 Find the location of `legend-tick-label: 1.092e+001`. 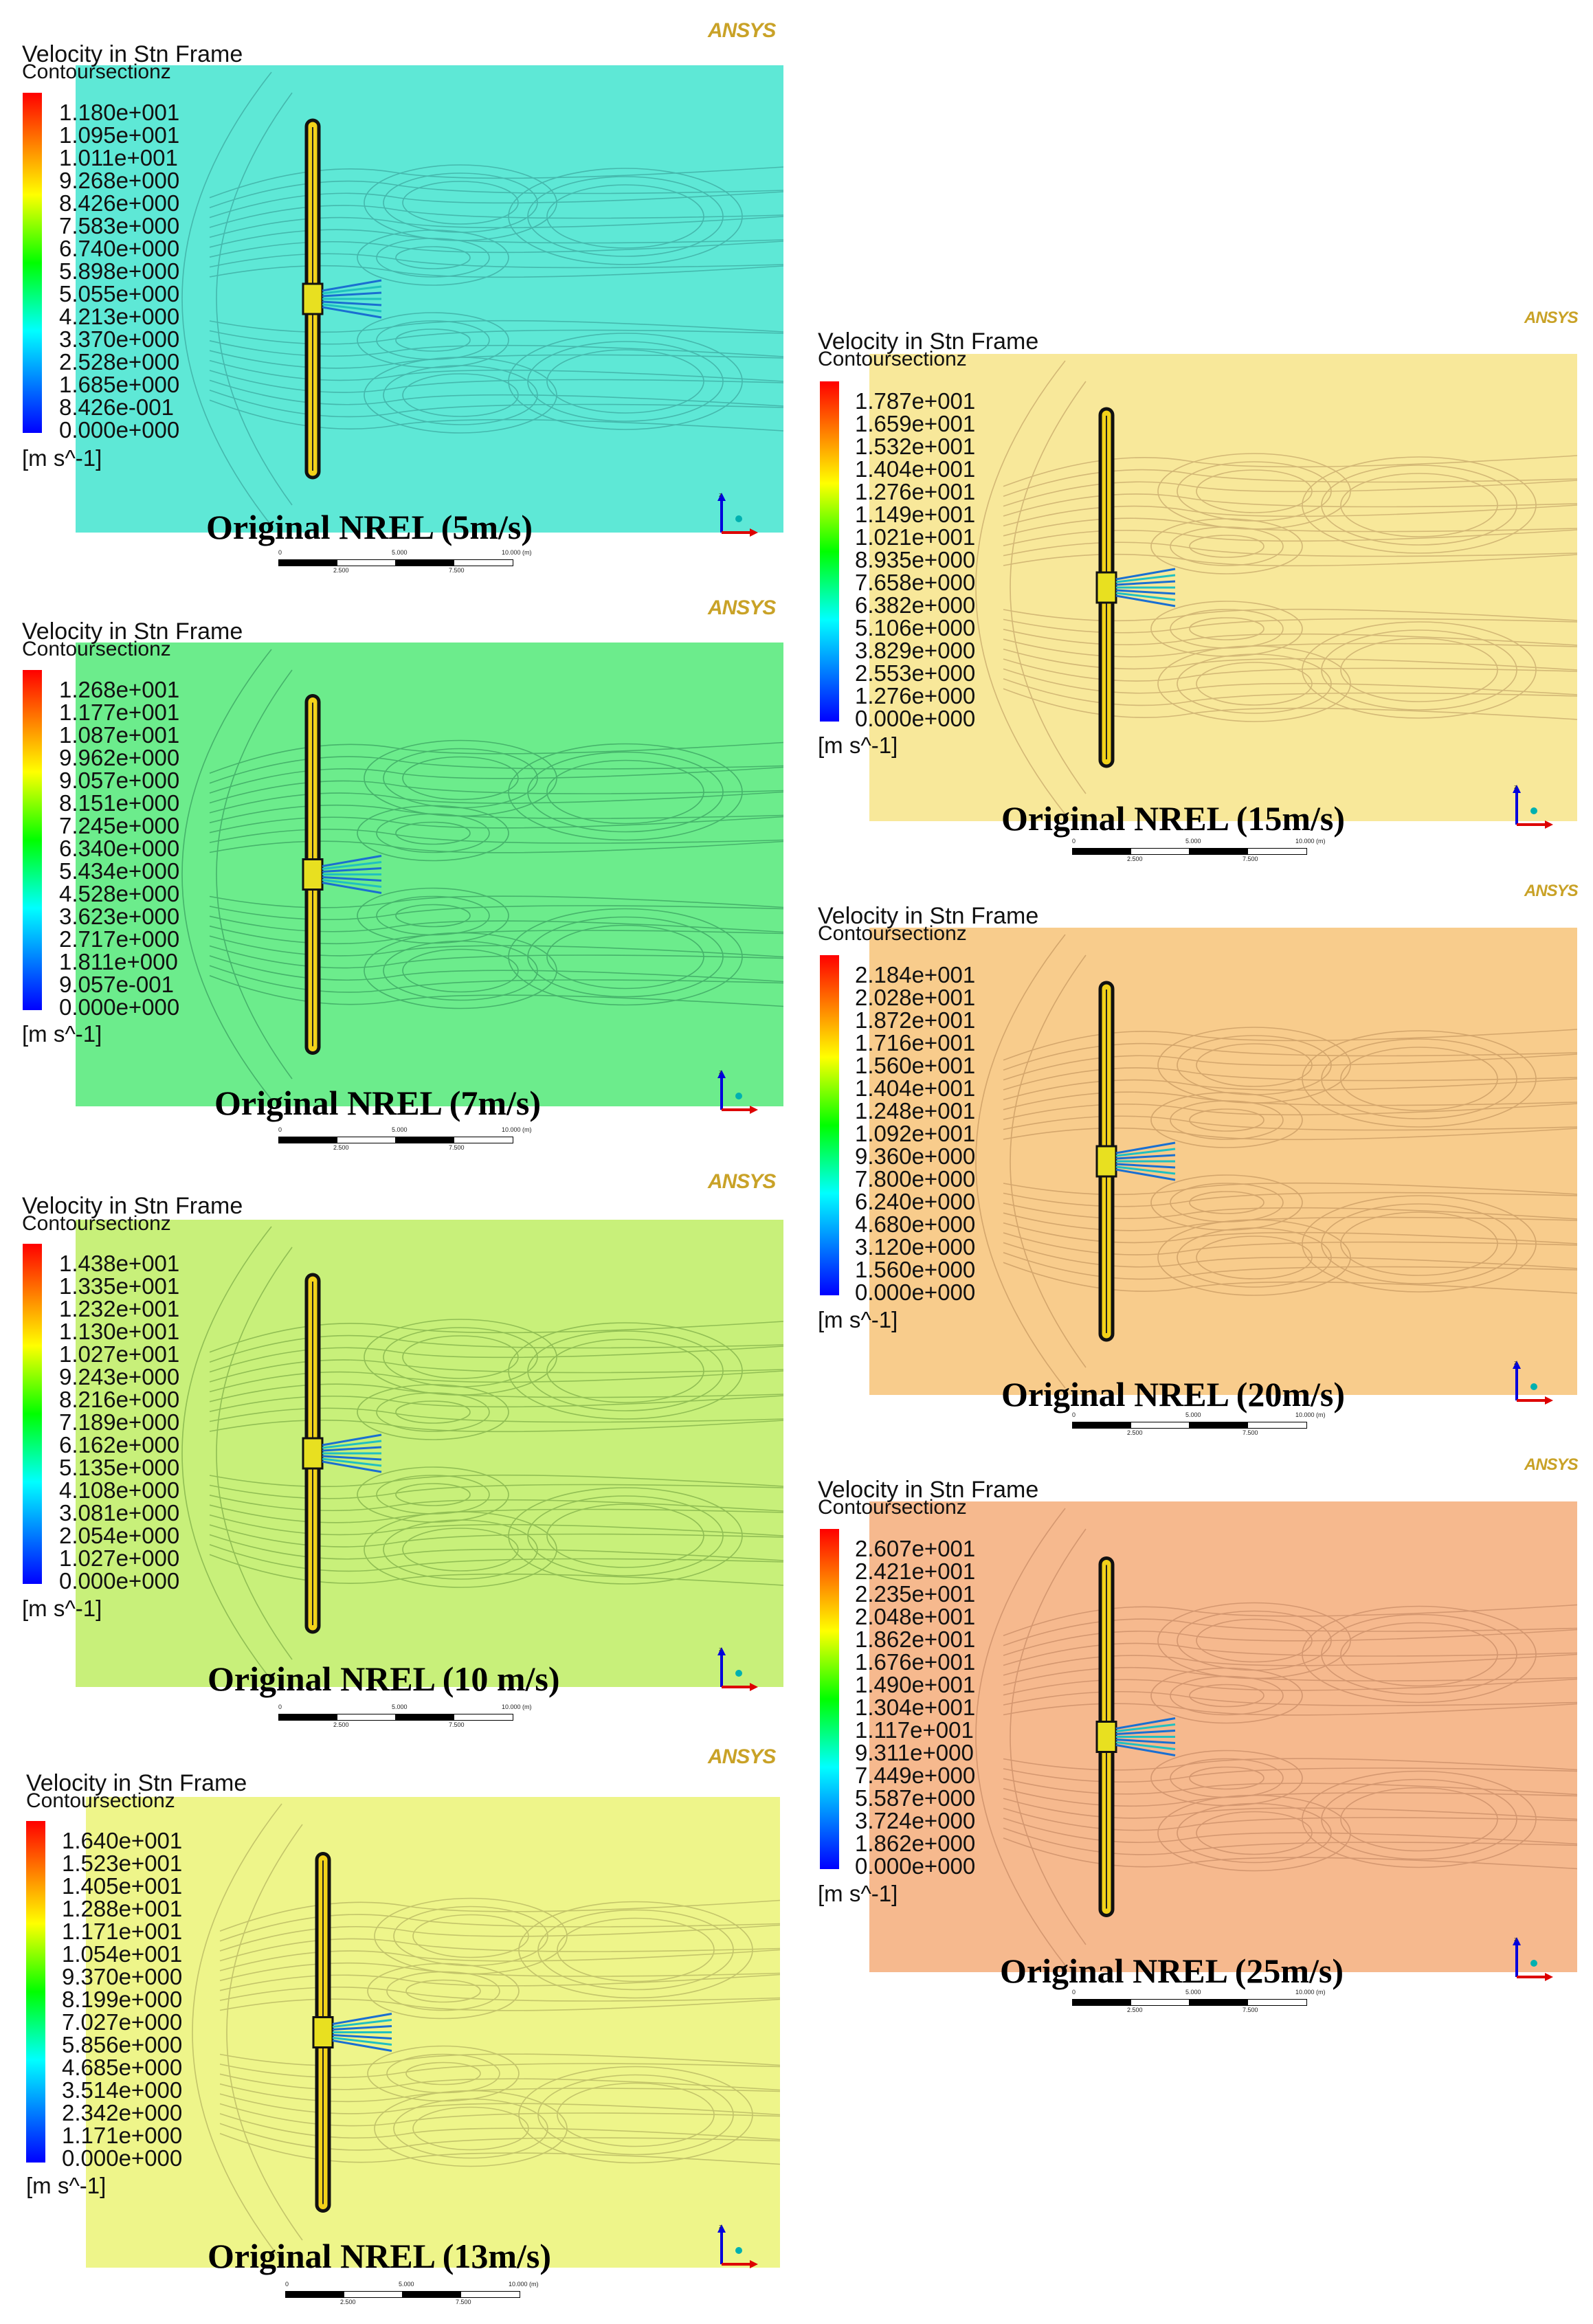

legend-tick-label: 1.092e+001 is located at coordinates (915, 1133).